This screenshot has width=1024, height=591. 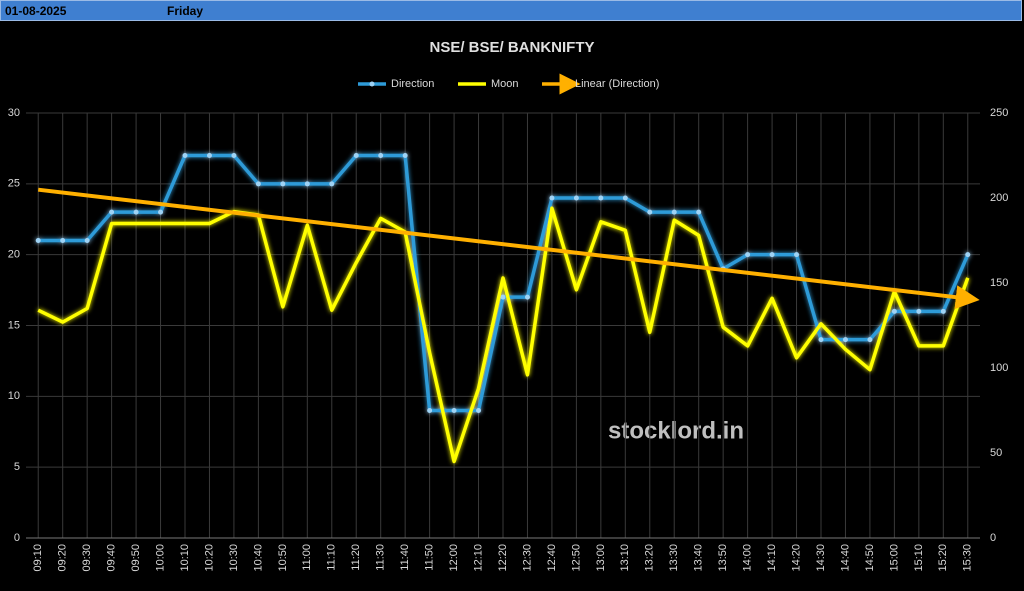 I want to click on legend-dot, so click(x=372, y=84).